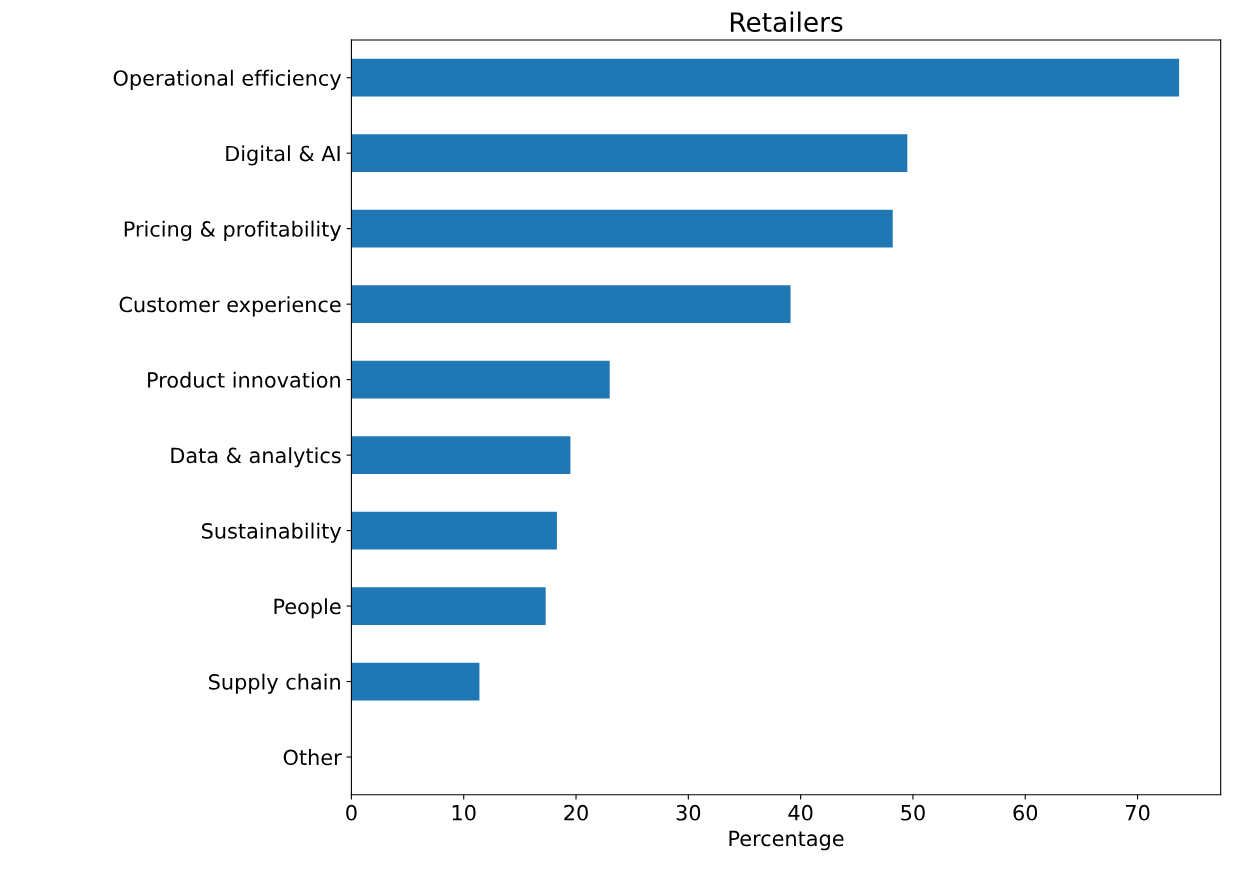 This screenshot has width=1233, height=888. Describe the element at coordinates (307, 608) in the screenshot. I see `y-tick-label: People` at that location.